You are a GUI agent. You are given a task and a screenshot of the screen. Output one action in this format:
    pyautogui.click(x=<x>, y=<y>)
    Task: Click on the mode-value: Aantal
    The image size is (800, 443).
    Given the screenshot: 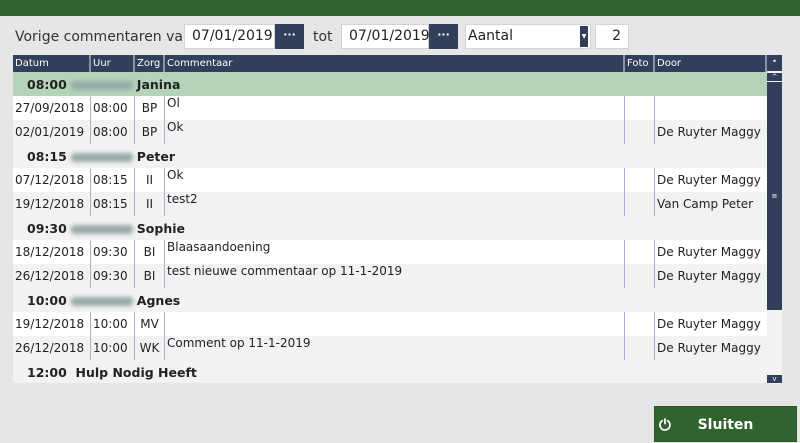 What is the action you would take?
    pyautogui.click(x=490, y=36)
    